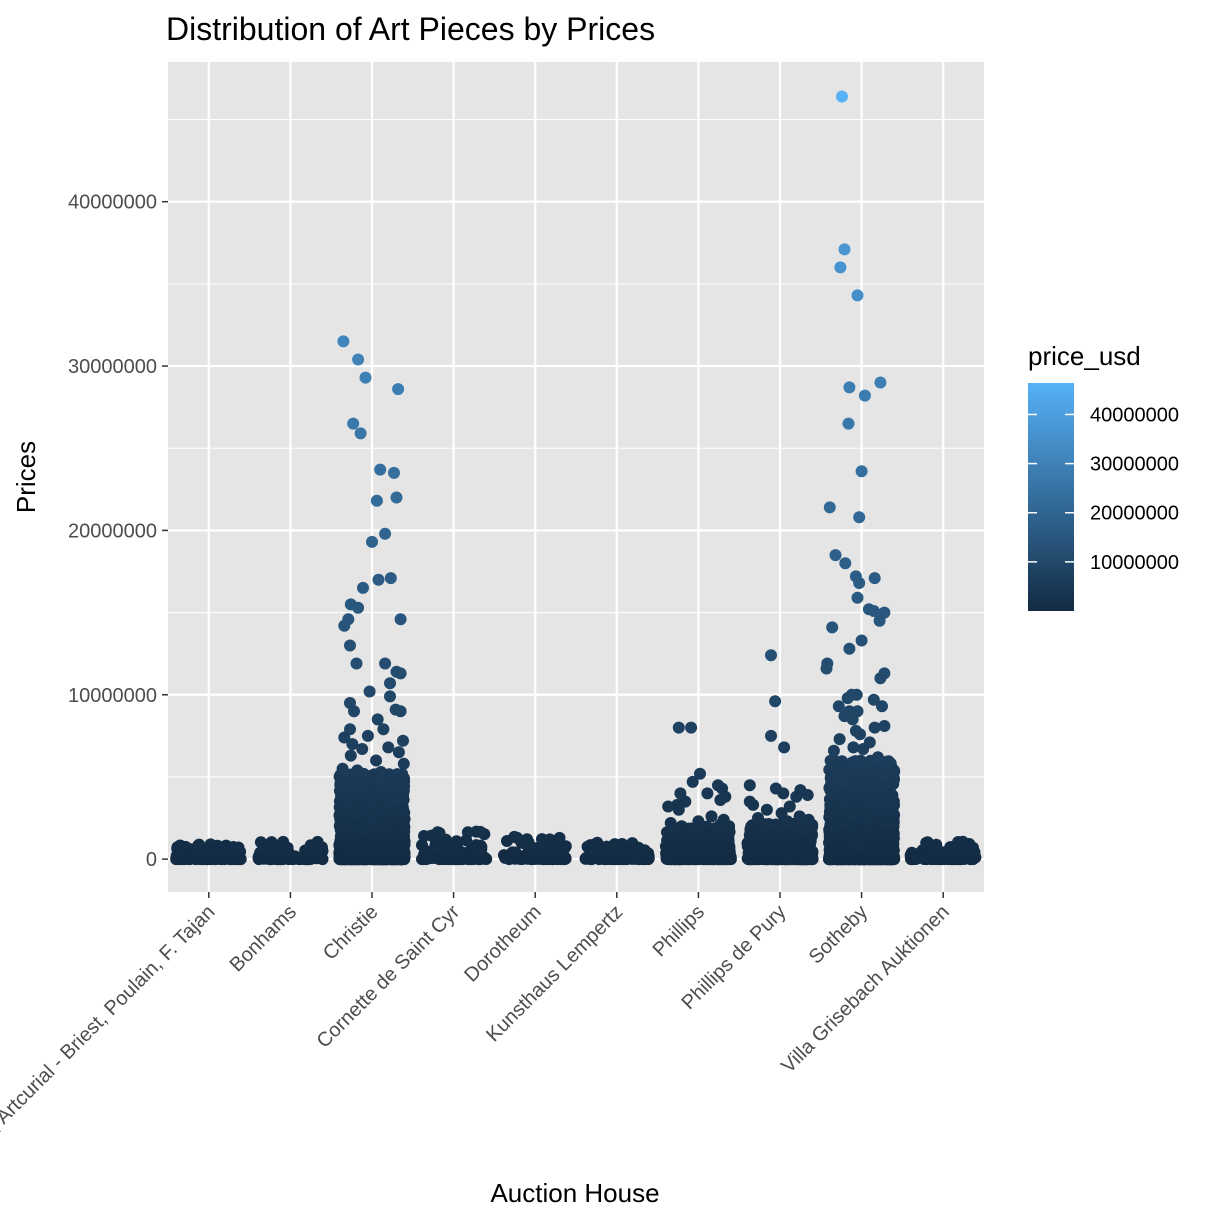  What do you see at coordinates (410, 29) in the screenshot?
I see `chart-title: Distribution of Art Pieces by Prices` at bounding box center [410, 29].